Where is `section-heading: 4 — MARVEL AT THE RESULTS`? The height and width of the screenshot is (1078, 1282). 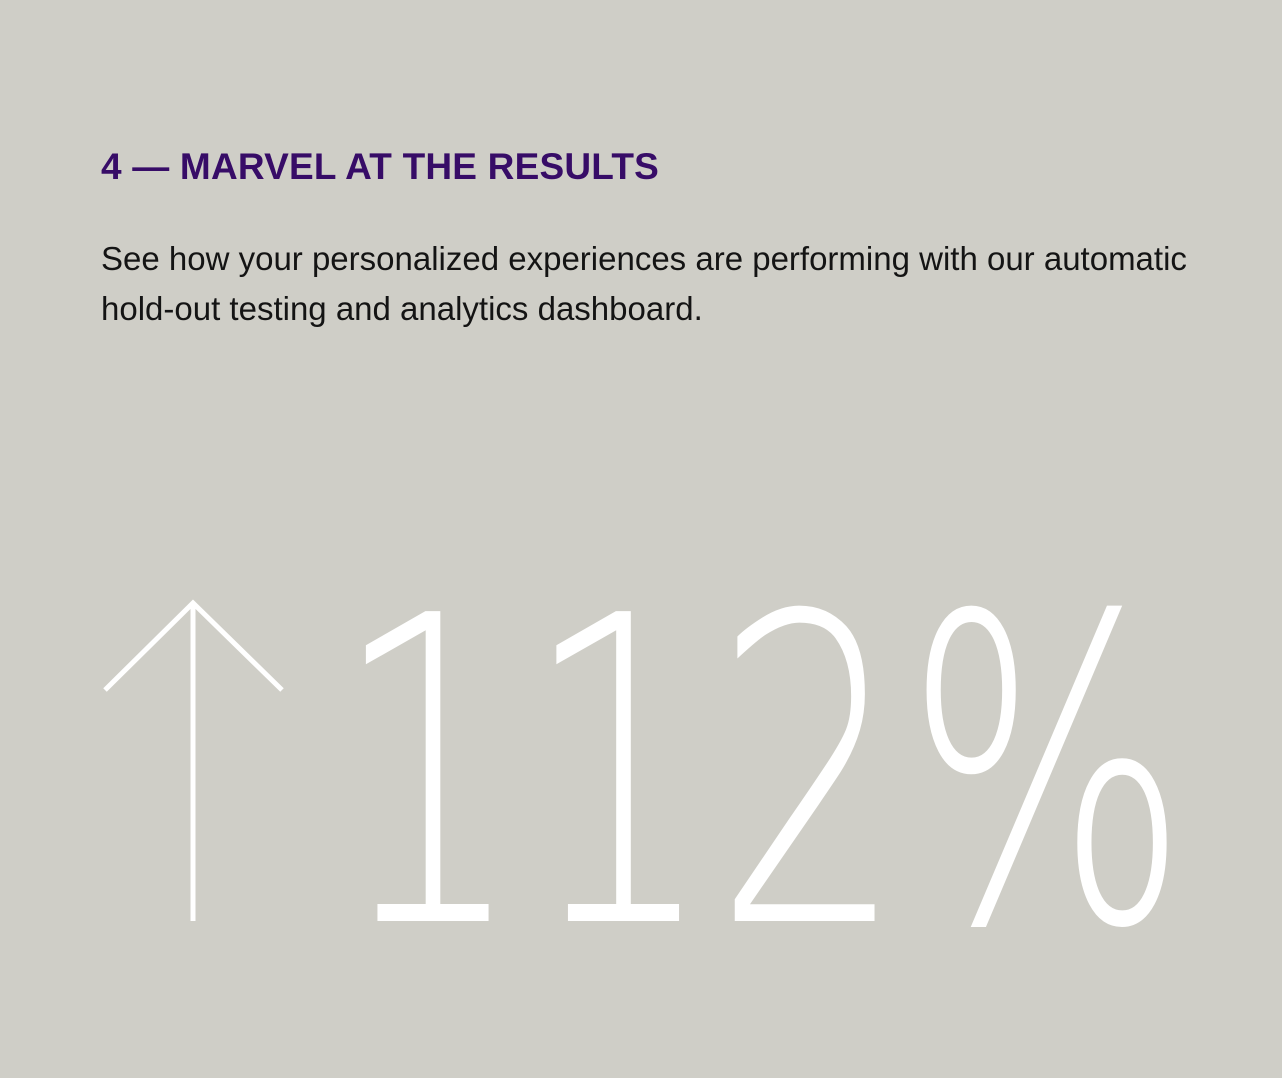
section-heading: 4 — MARVEL AT THE RESULTS is located at coordinates (380, 166).